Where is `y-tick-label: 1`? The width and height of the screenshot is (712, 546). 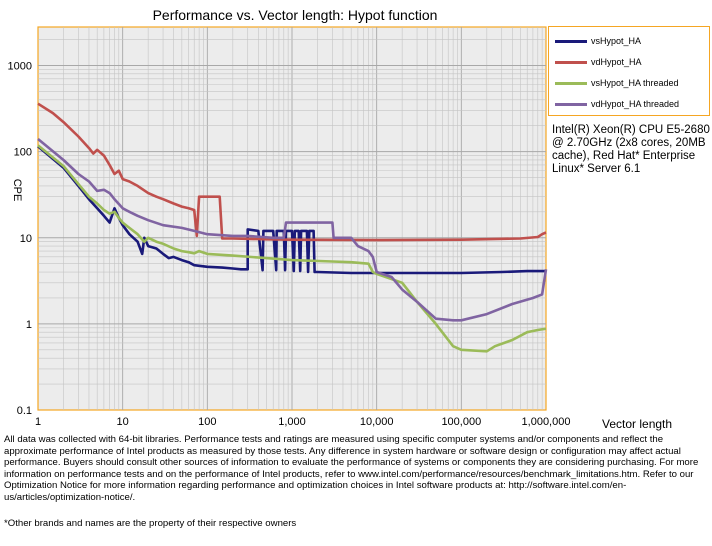 y-tick-label: 1 is located at coordinates (29, 325).